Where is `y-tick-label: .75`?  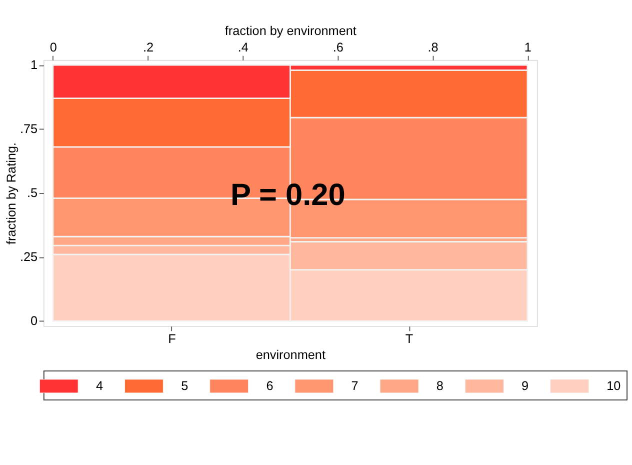 y-tick-label: .75 is located at coordinates (29, 129).